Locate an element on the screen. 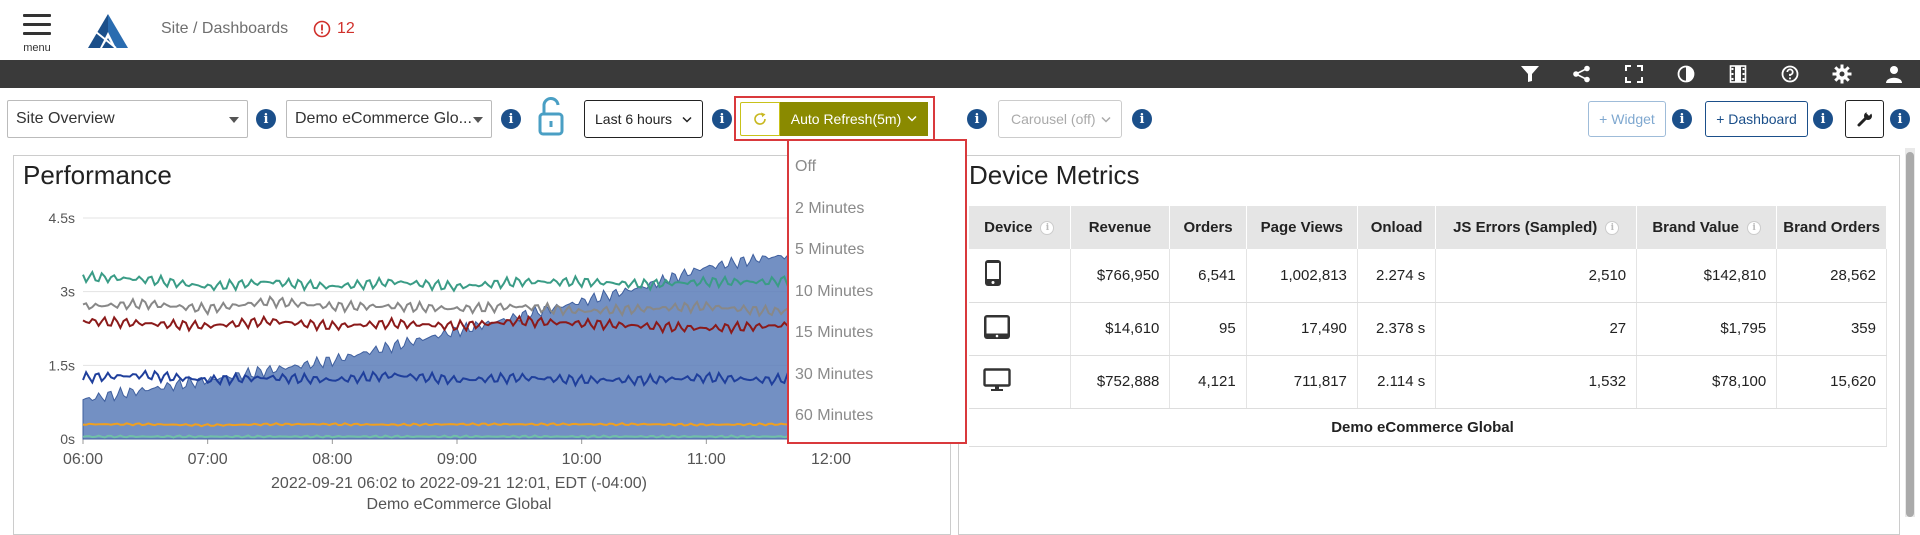  chart-app-label: Demo eCommerce Global is located at coordinates (459, 504).